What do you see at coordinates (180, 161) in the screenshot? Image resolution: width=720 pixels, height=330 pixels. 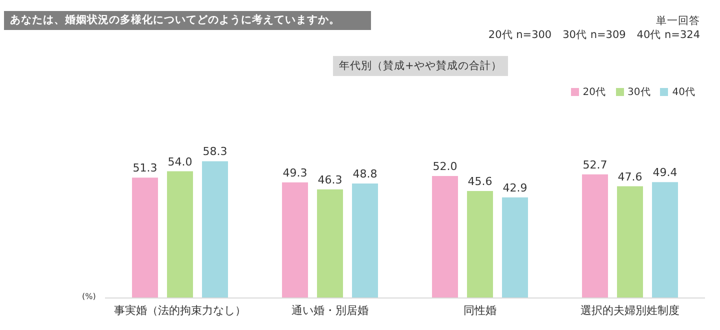 I see `data-label: 54.0` at bounding box center [180, 161].